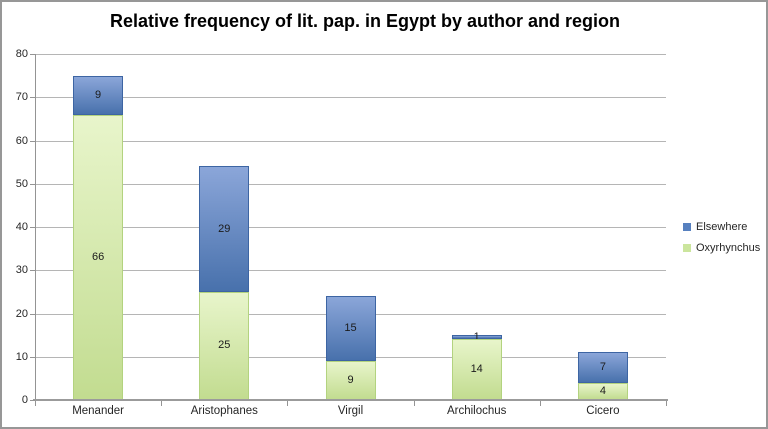  I want to click on bar-segment-elsewhere: 9, so click(98, 95).